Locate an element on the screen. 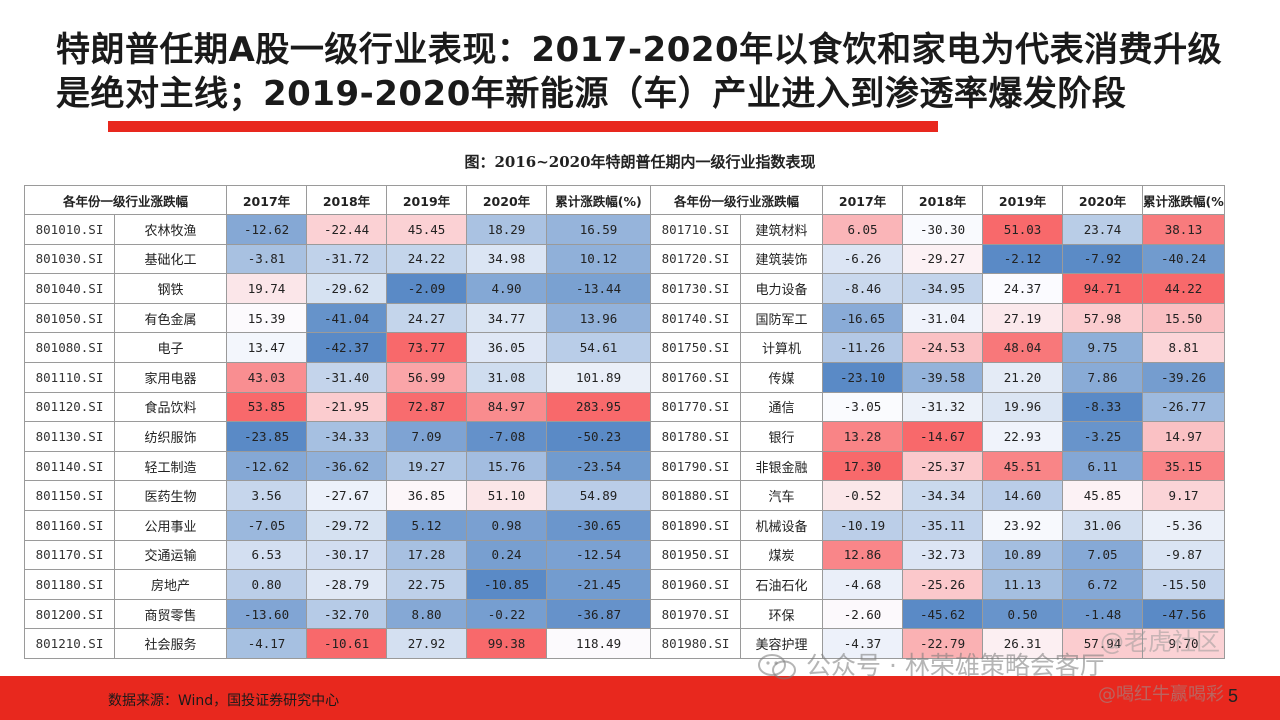 The image size is (1280, 720). yearly-change-cell: -4.68 is located at coordinates (863, 584).